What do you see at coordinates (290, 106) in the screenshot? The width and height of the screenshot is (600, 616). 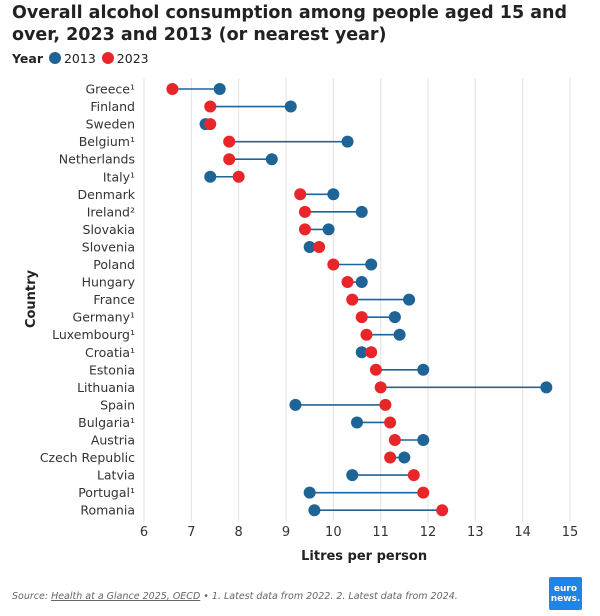 I see `point-2013-finland` at bounding box center [290, 106].